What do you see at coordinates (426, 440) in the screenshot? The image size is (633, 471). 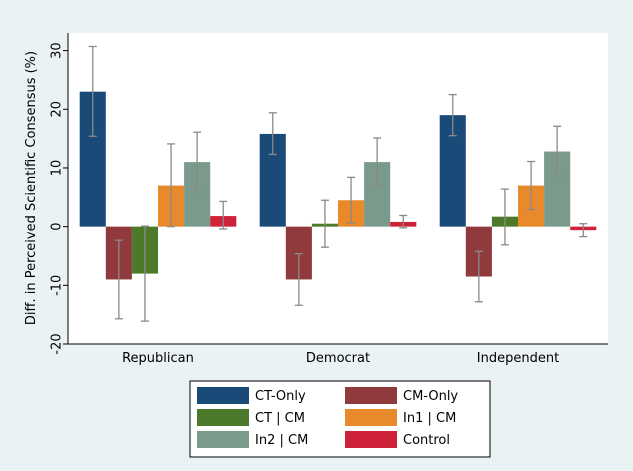 I see `legend-label: Control` at bounding box center [426, 440].